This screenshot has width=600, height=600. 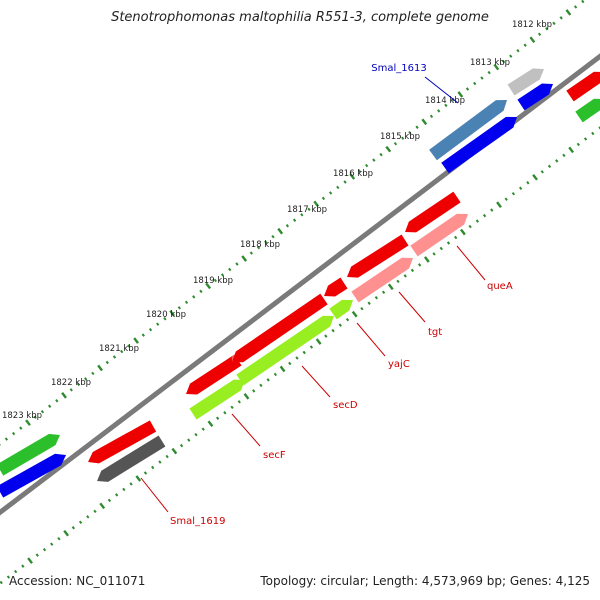 I want to click on red-gene-secD-body, so click(x=279, y=328).